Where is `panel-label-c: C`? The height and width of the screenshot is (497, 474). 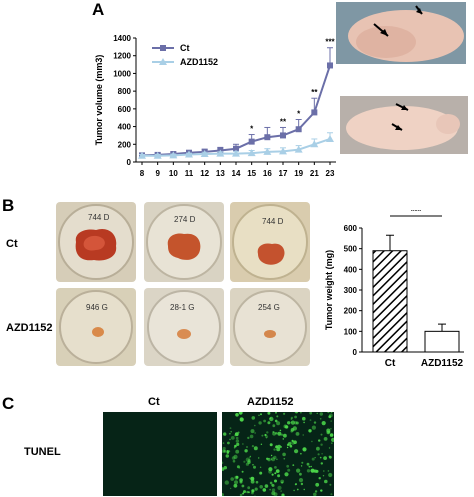
panel-label-c: C is located at coordinates (8, 403).